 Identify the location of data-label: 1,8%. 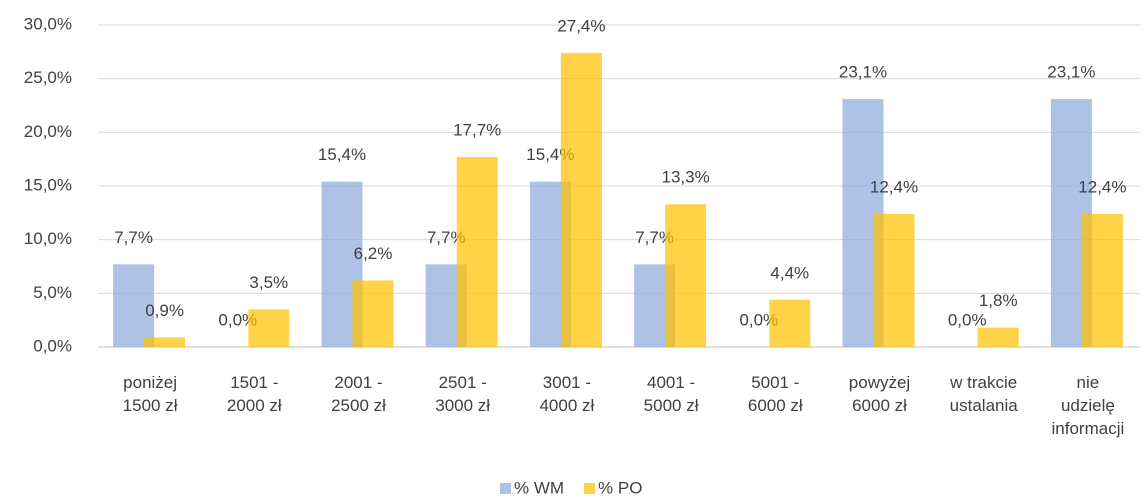
(998, 300).